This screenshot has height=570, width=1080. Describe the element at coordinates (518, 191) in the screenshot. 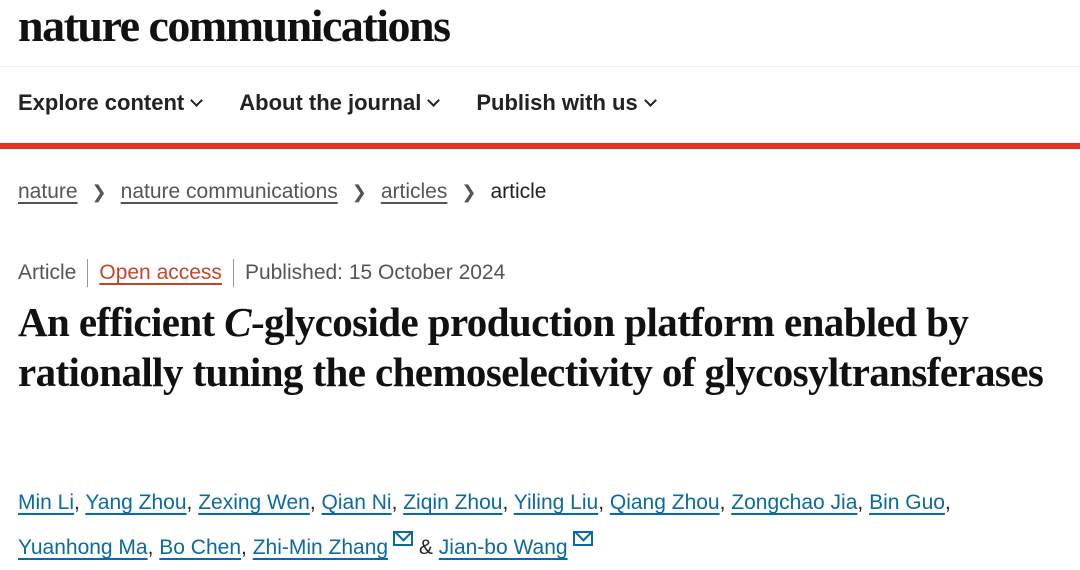

I see `breadcrumb-current: article` at that location.